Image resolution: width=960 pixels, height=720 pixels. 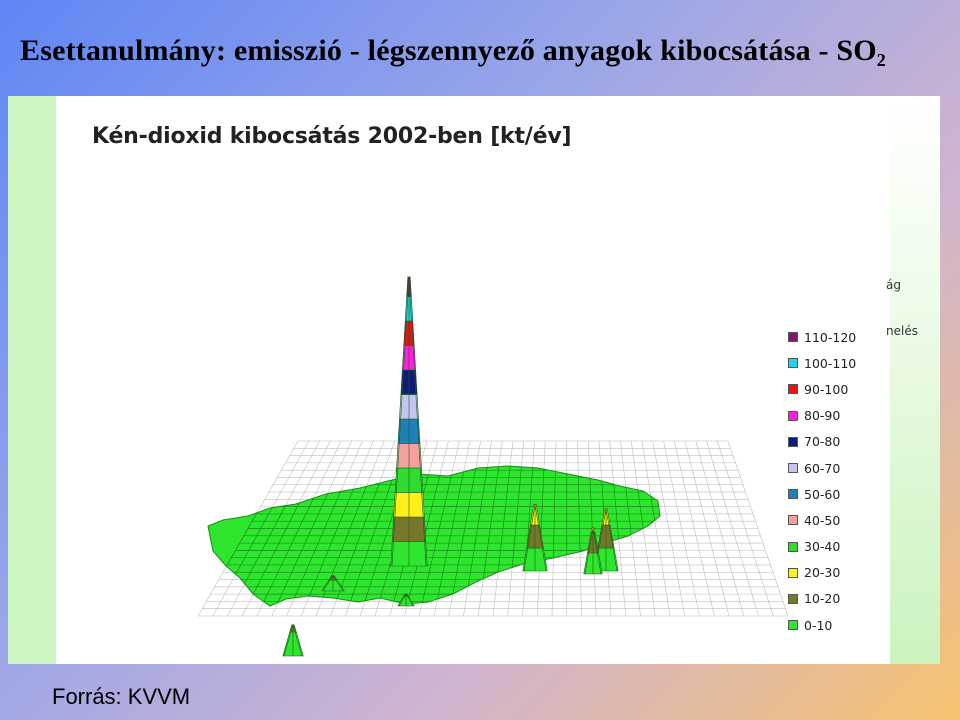 I want to click on legend-item: 20-30, so click(x=836, y=573).